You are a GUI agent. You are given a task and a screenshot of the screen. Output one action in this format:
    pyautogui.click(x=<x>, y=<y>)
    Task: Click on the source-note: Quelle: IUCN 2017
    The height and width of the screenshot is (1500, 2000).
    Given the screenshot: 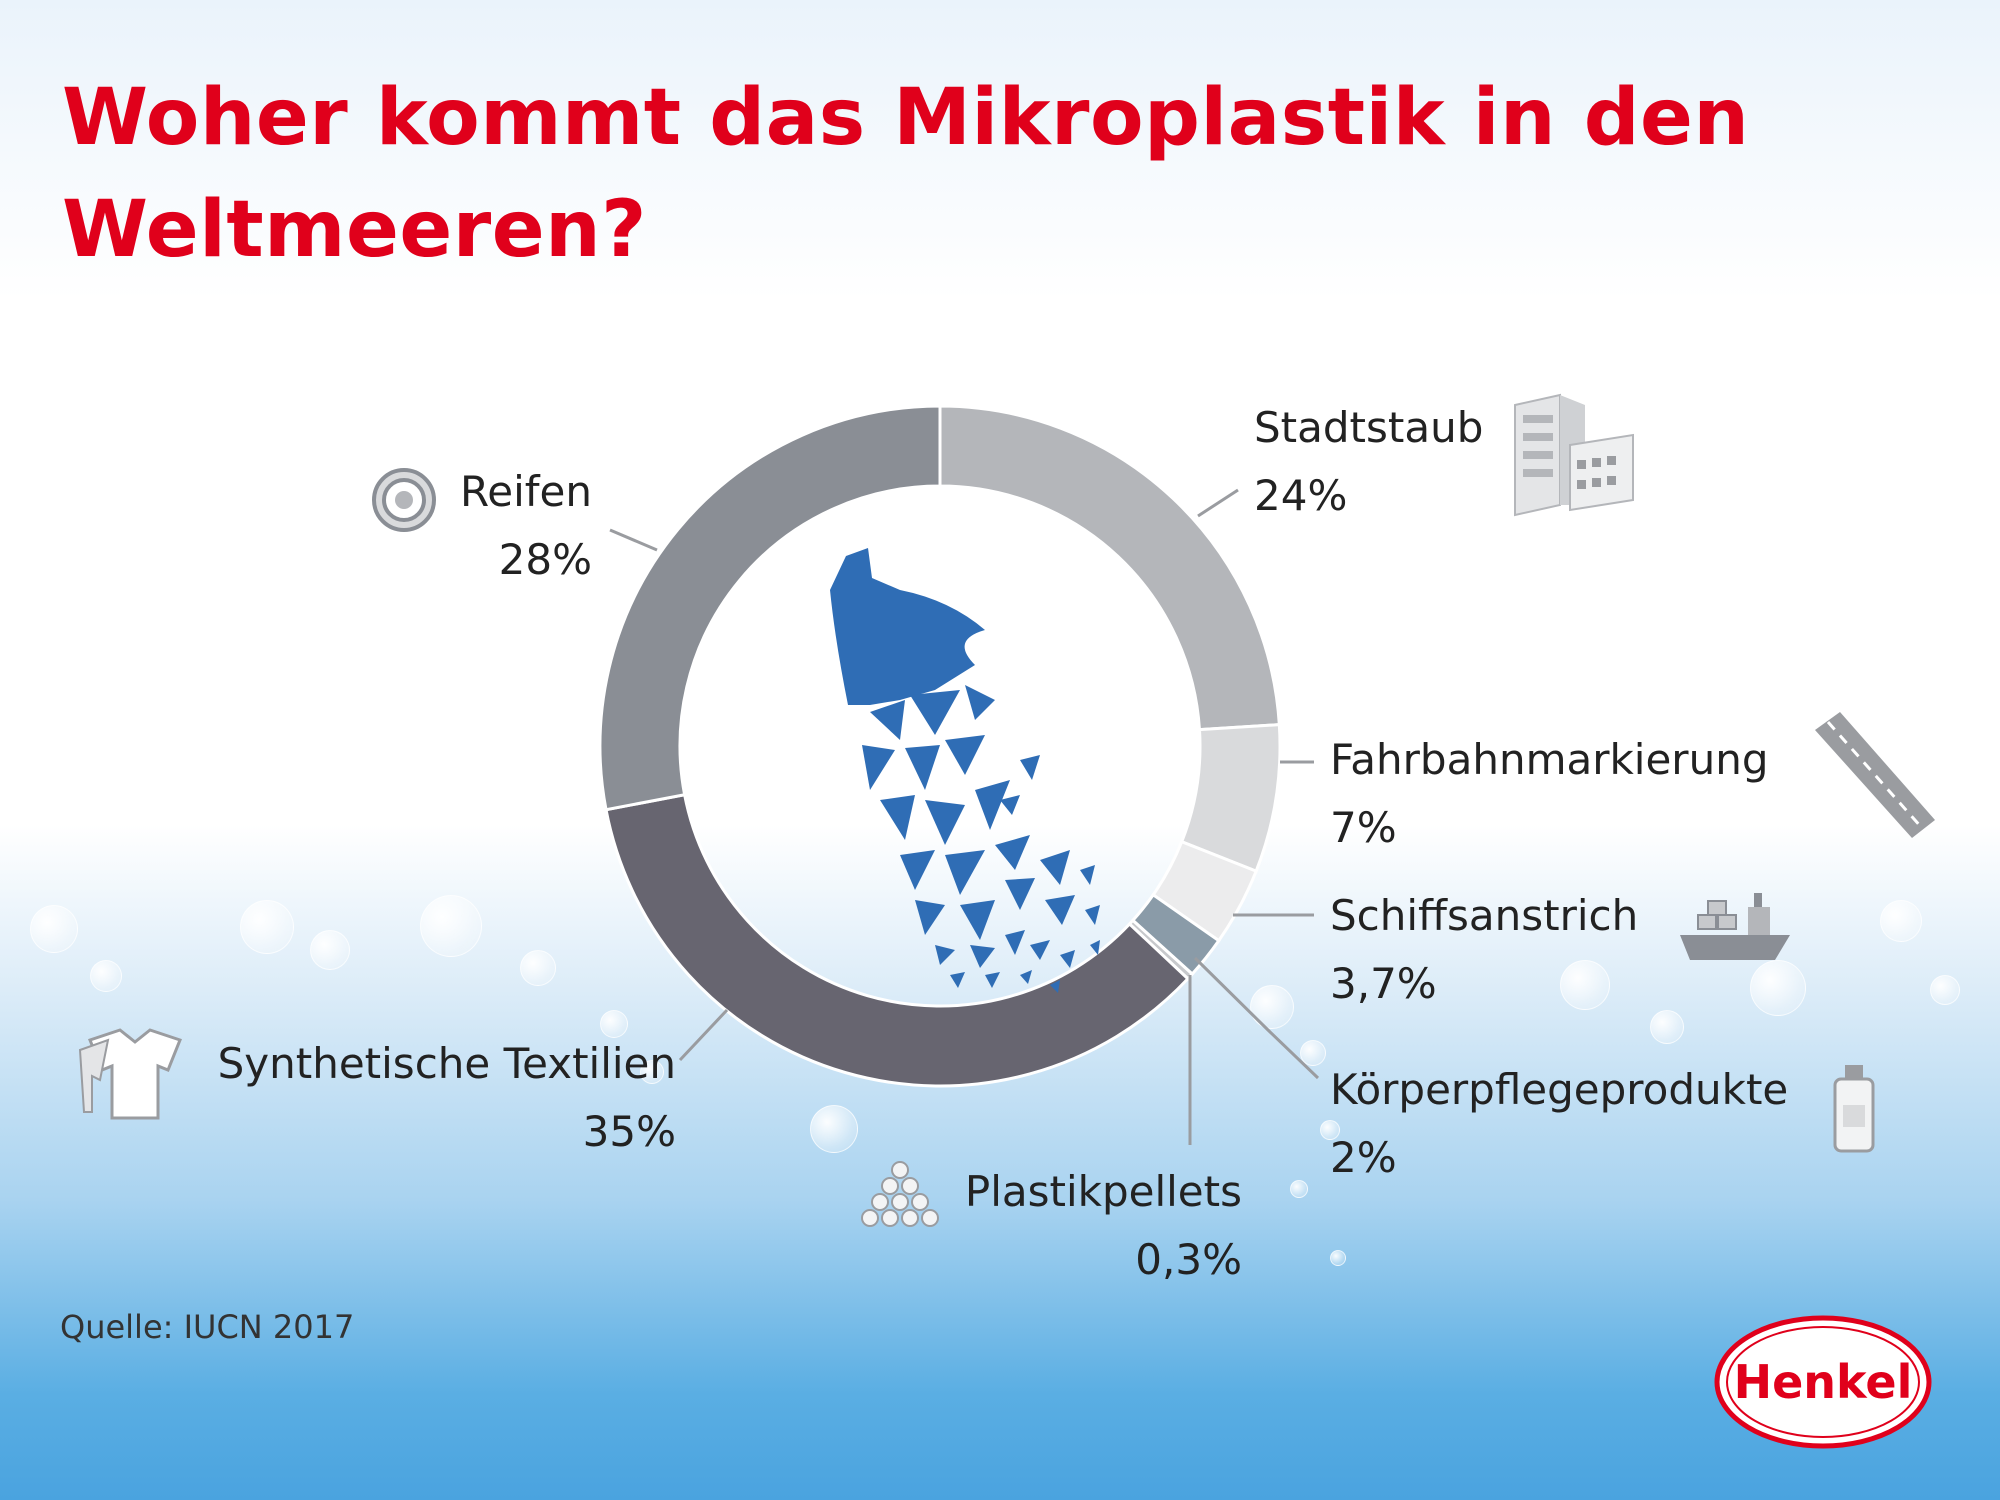 What is the action you would take?
    pyautogui.click(x=207, y=1327)
    